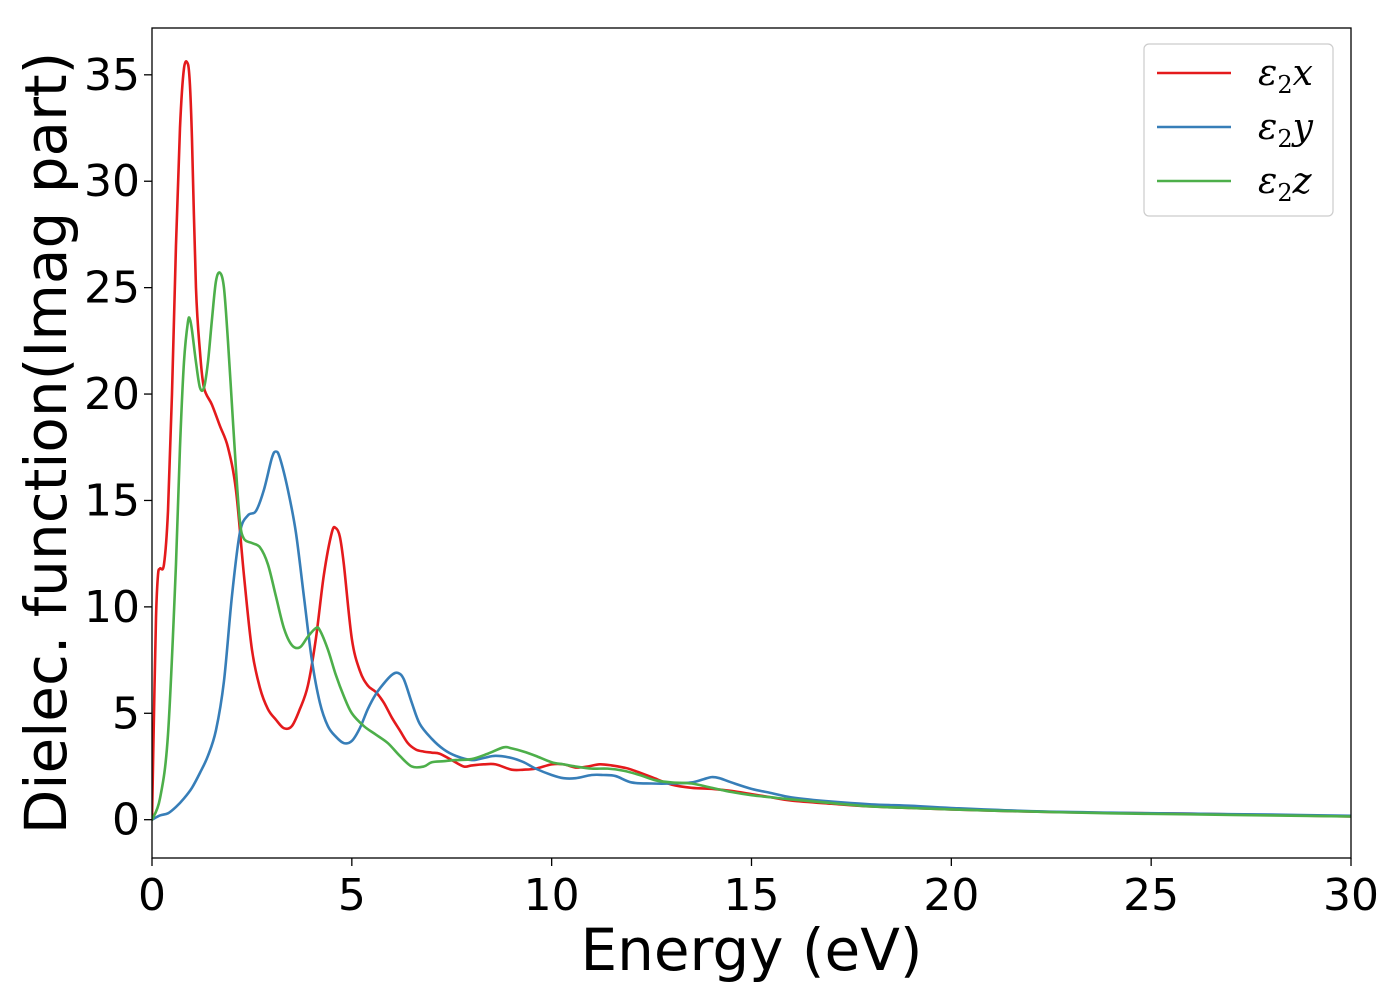 This screenshot has width=1400, height=1004. I want to click on x-tick-label: 15, so click(752, 895).